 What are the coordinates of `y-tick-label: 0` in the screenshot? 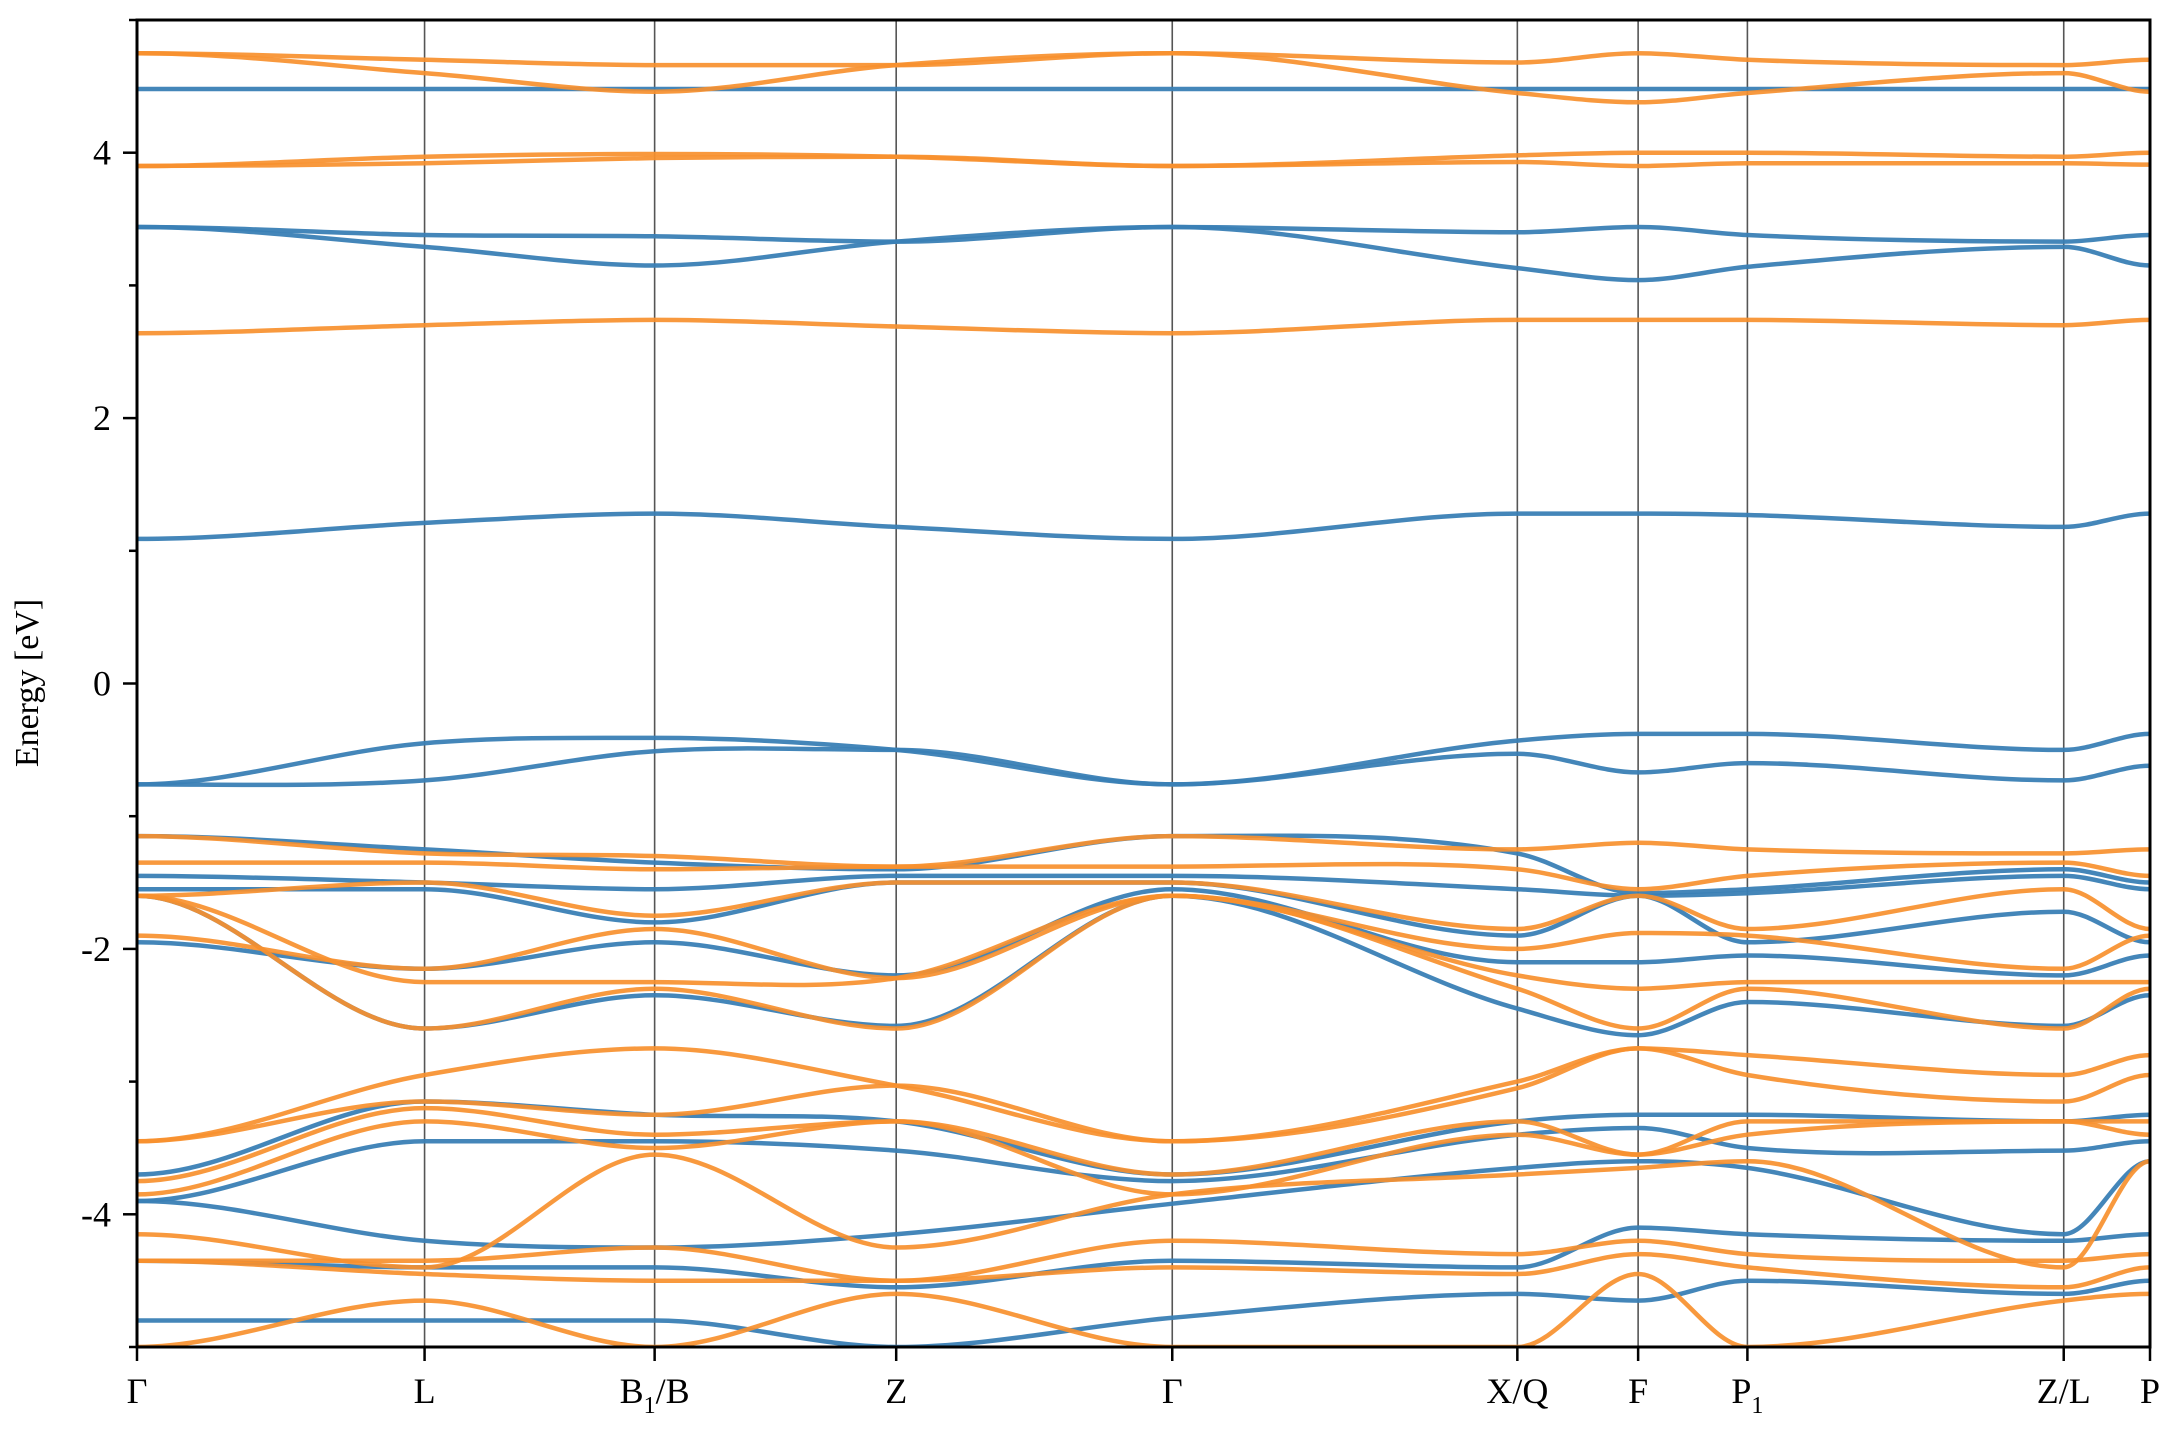 It's located at (102, 684).